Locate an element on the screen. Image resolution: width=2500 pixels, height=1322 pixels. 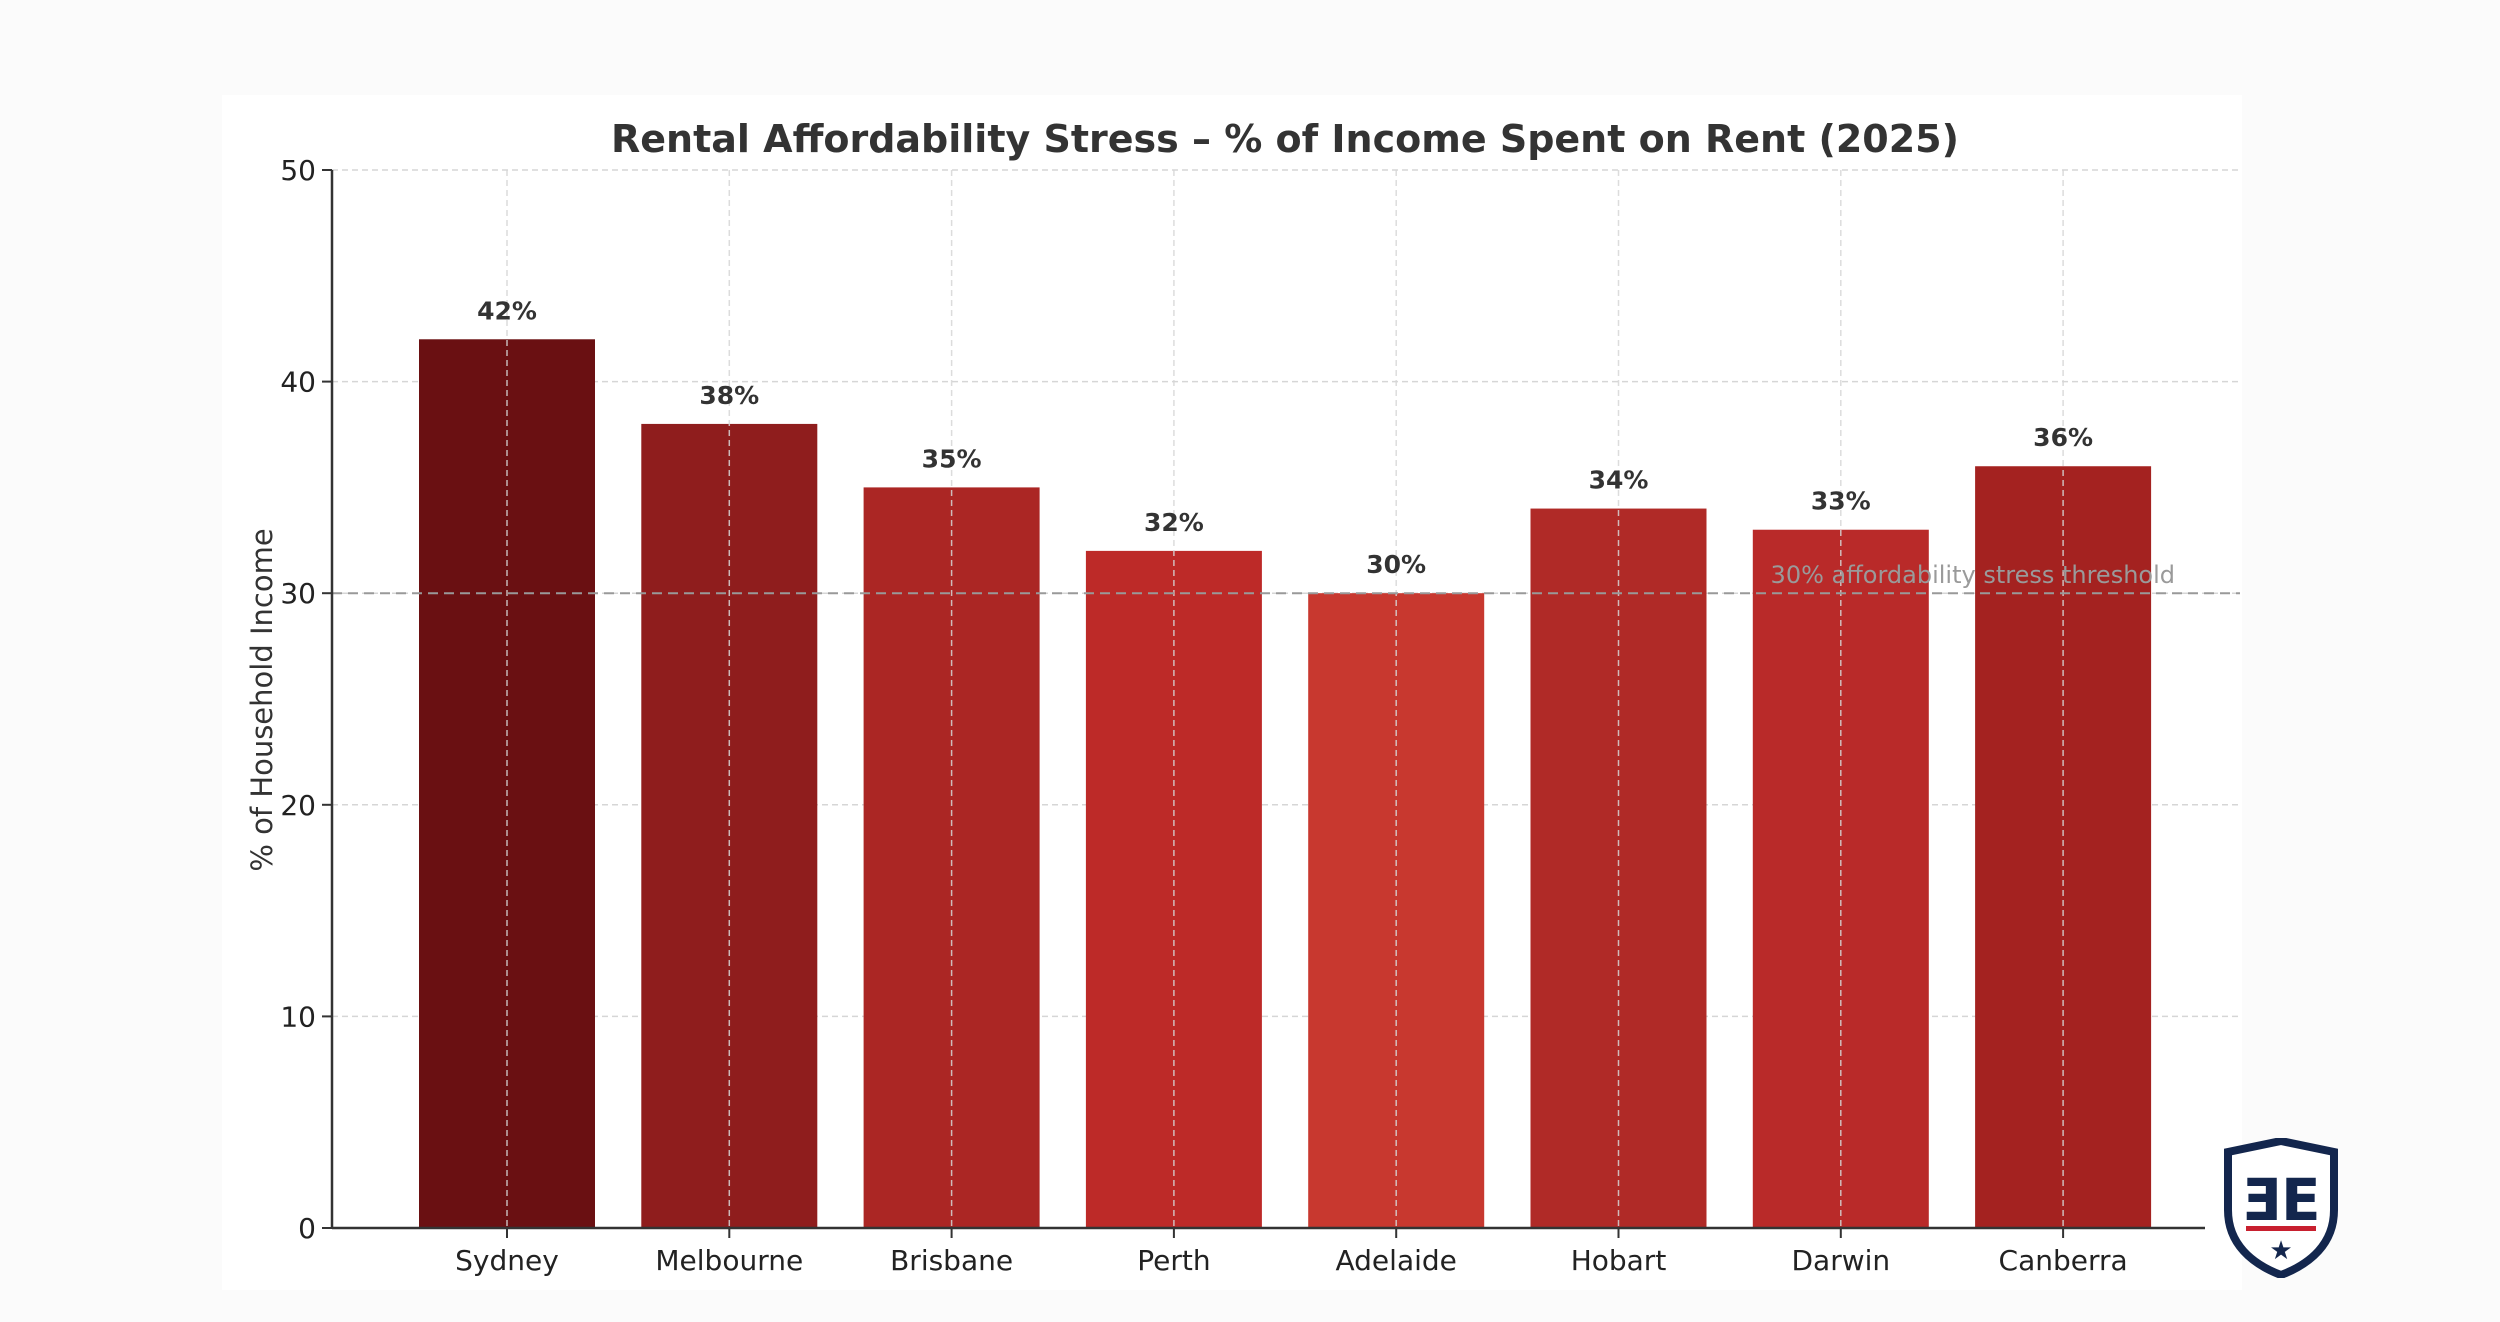
y-tick-label: 0 is located at coordinates (307, 1228).